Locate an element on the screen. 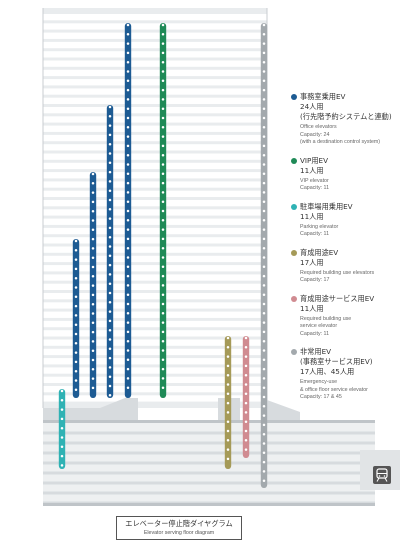  legend-en: Capacity: 24 is located at coordinates (315, 134).